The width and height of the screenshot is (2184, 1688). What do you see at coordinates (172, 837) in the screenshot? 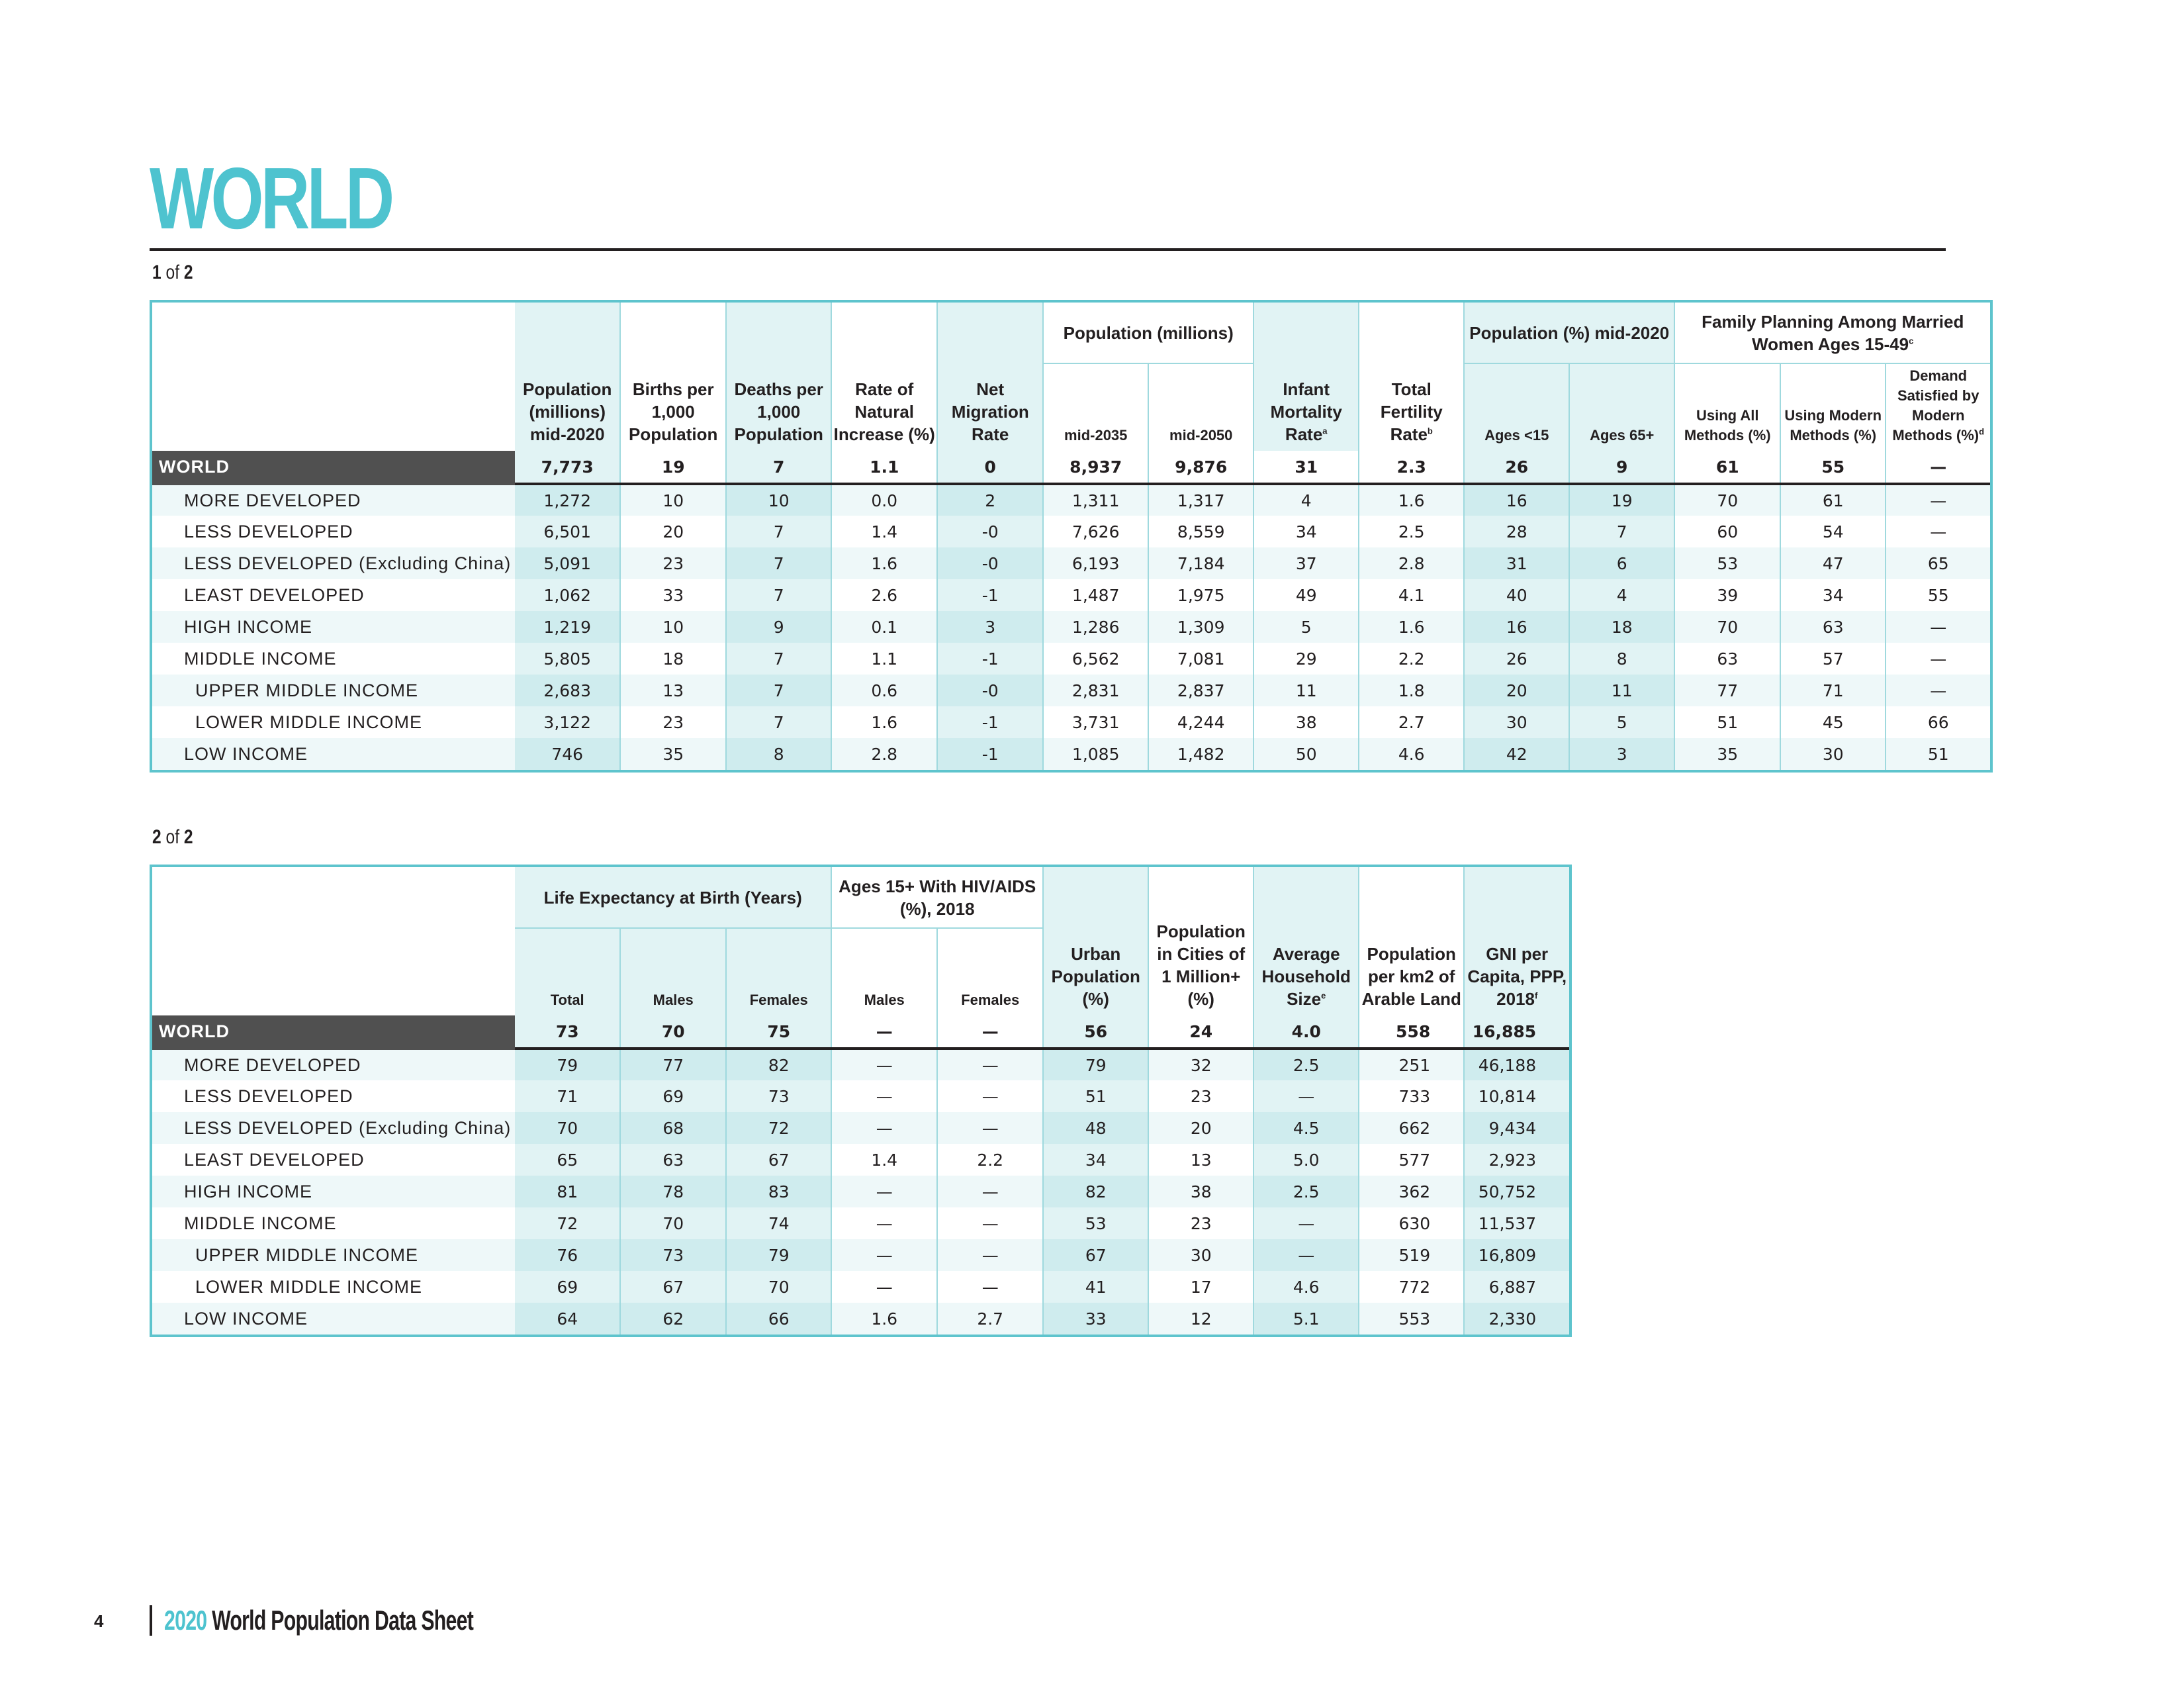
I see `part2-label: 2 of 2` at bounding box center [172, 837].